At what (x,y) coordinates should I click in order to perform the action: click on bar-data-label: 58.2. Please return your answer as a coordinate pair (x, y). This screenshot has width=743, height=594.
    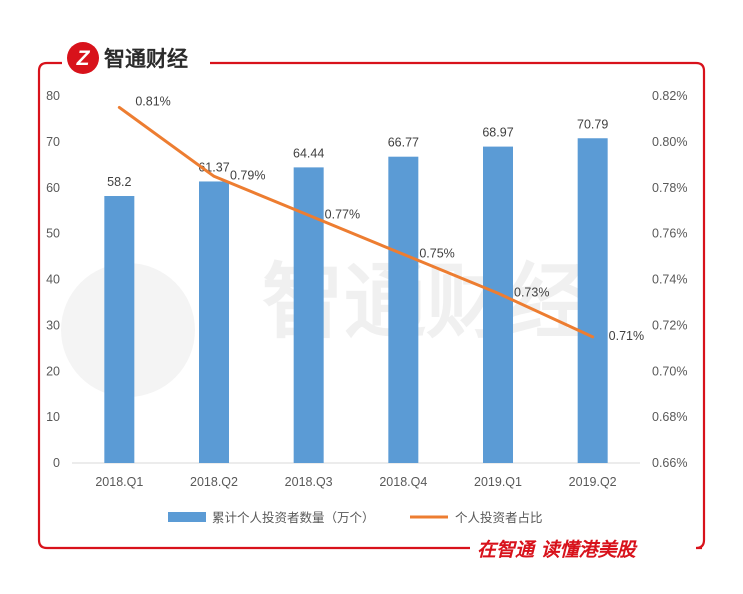
    Looking at the image, I should click on (119, 182).